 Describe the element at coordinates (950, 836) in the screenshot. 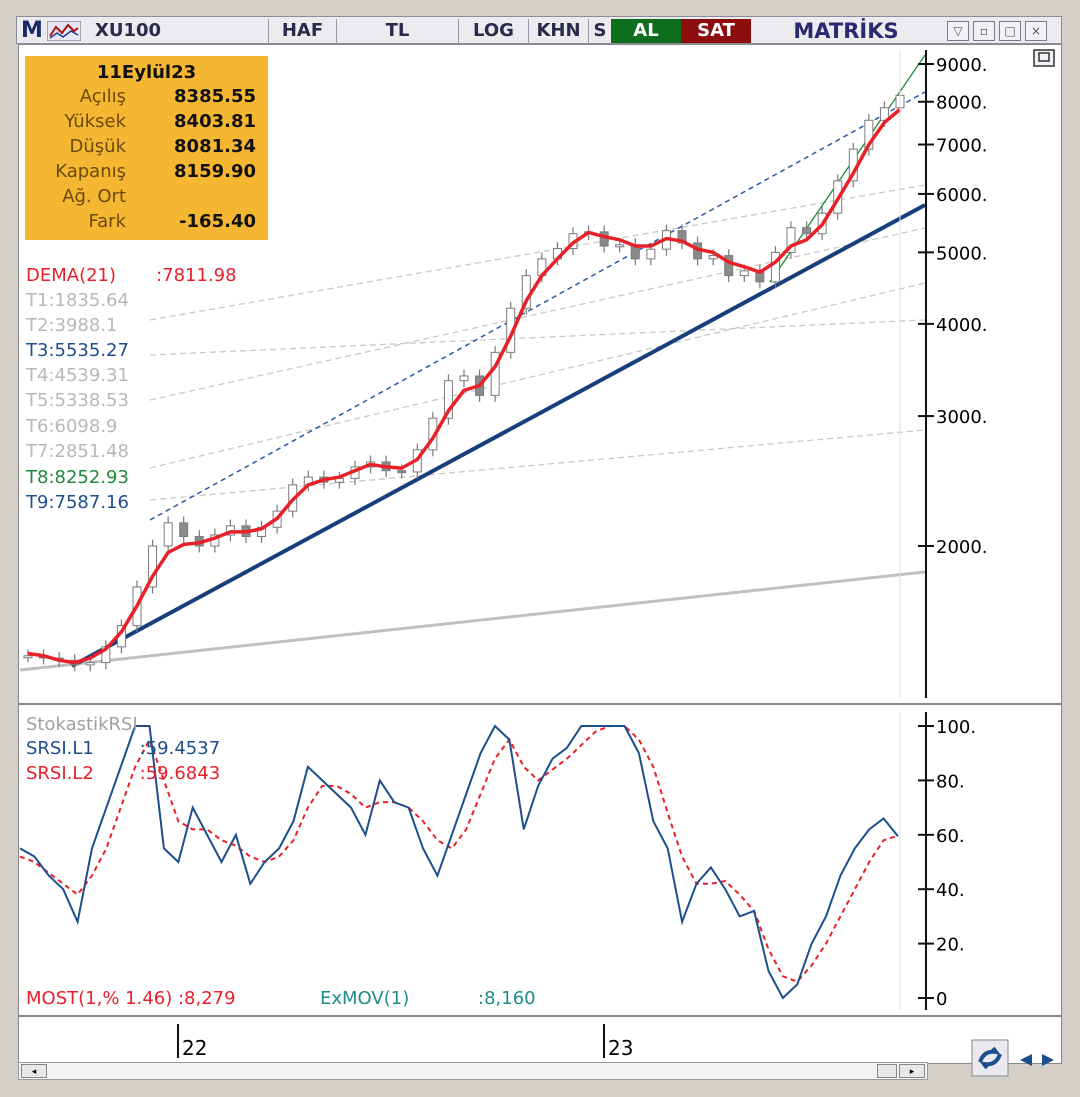

I see `srsi-tick-label: 60.` at that location.